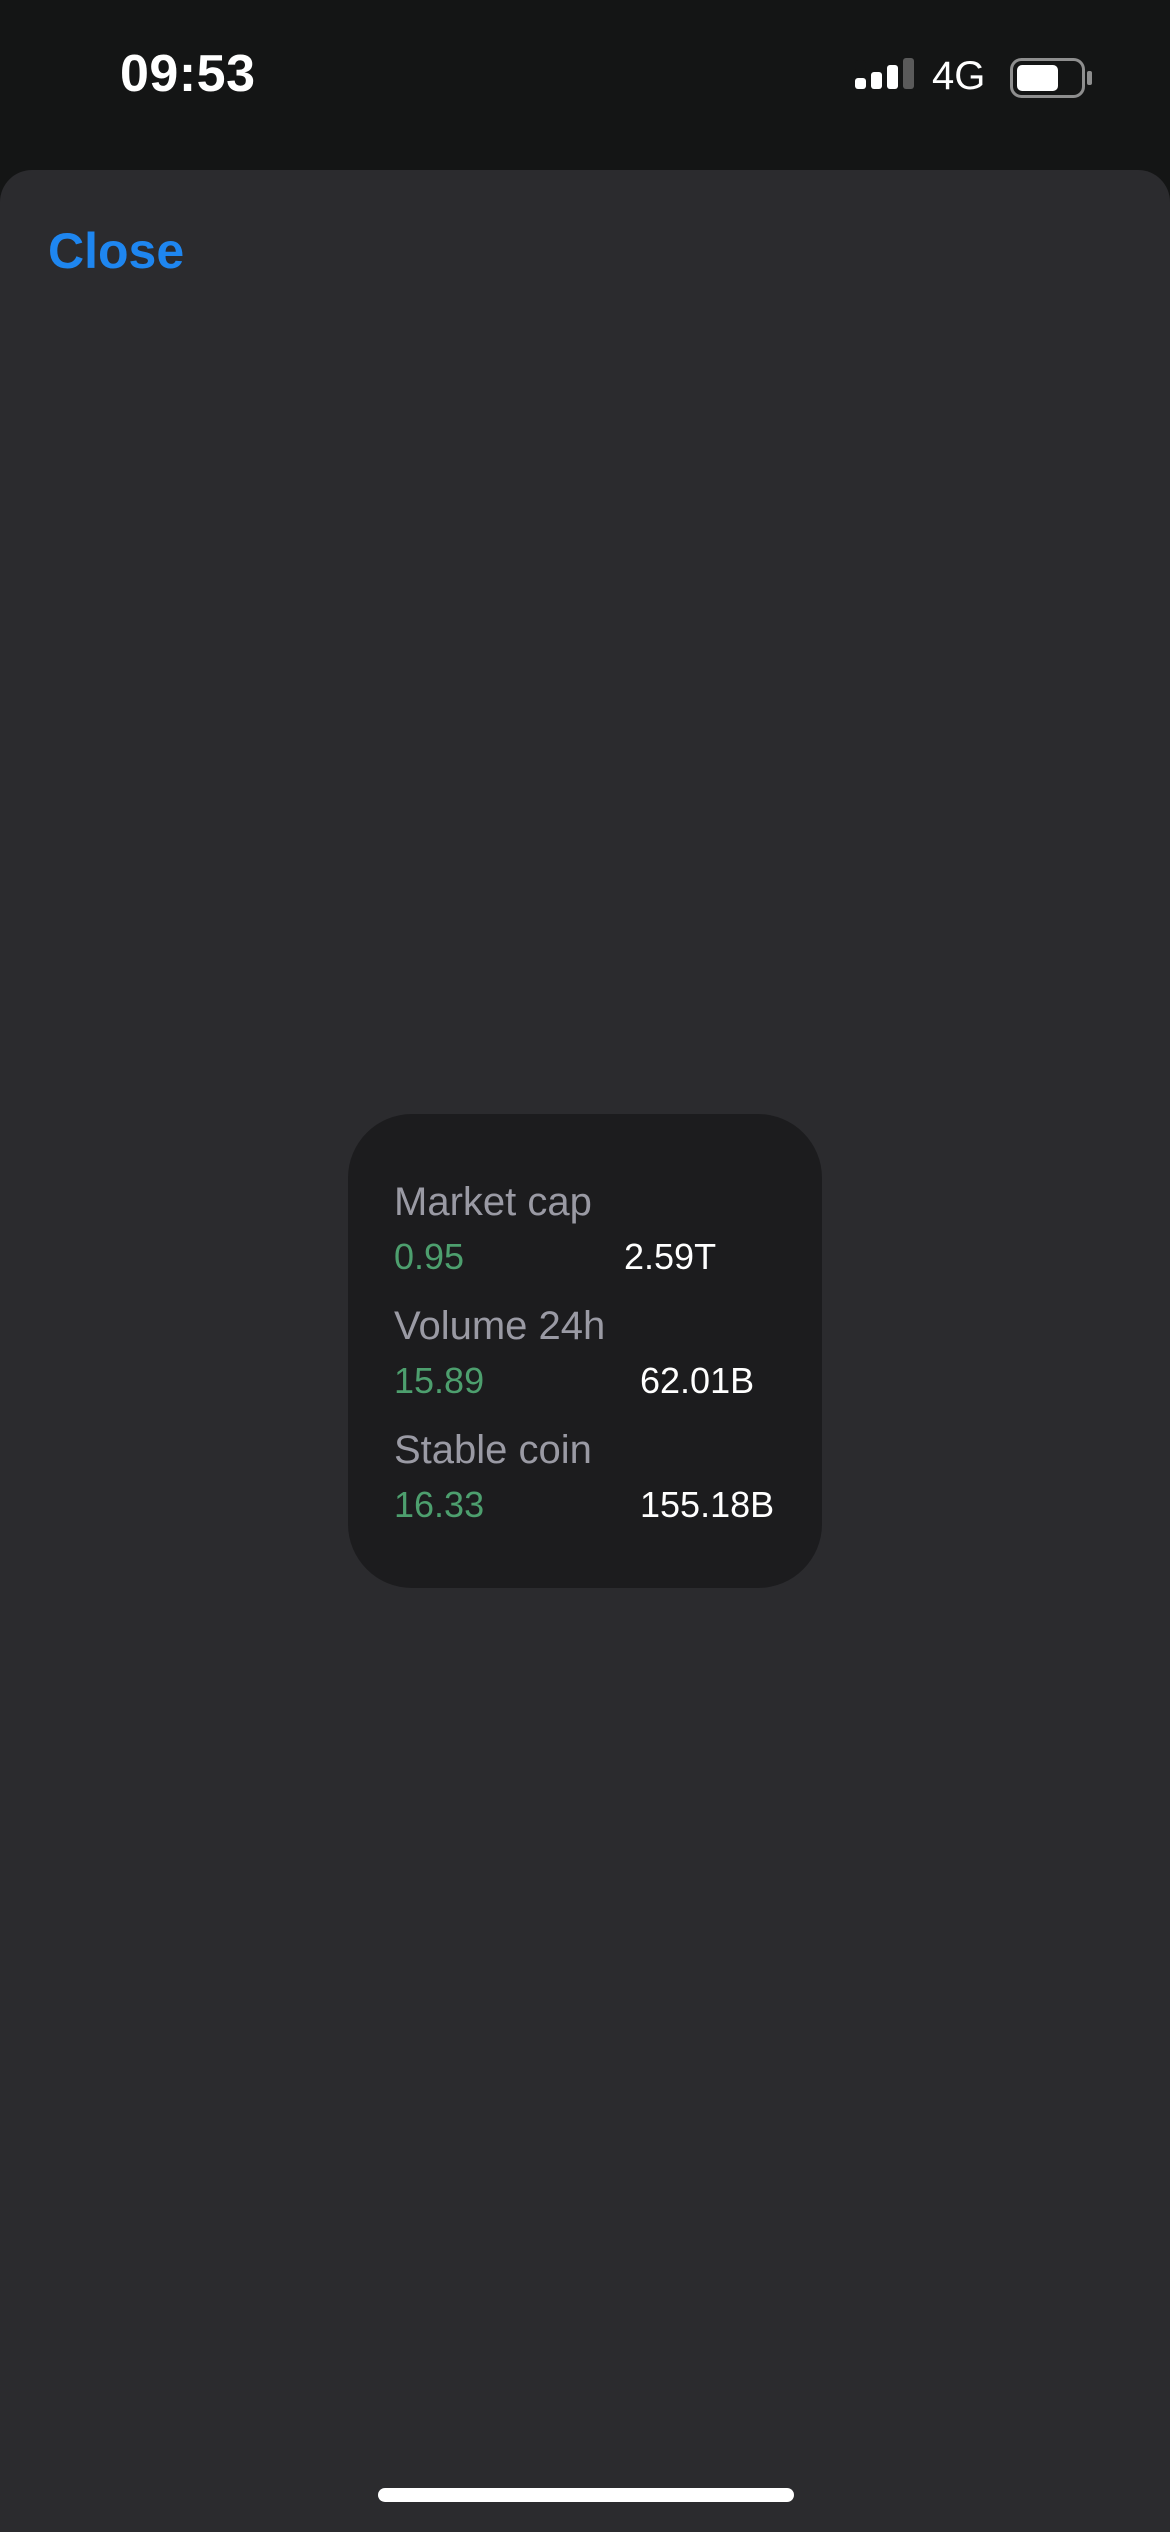 The width and height of the screenshot is (1170, 2532). What do you see at coordinates (707, 1504) in the screenshot?
I see `metric-value-stable-coin: 155.18B` at bounding box center [707, 1504].